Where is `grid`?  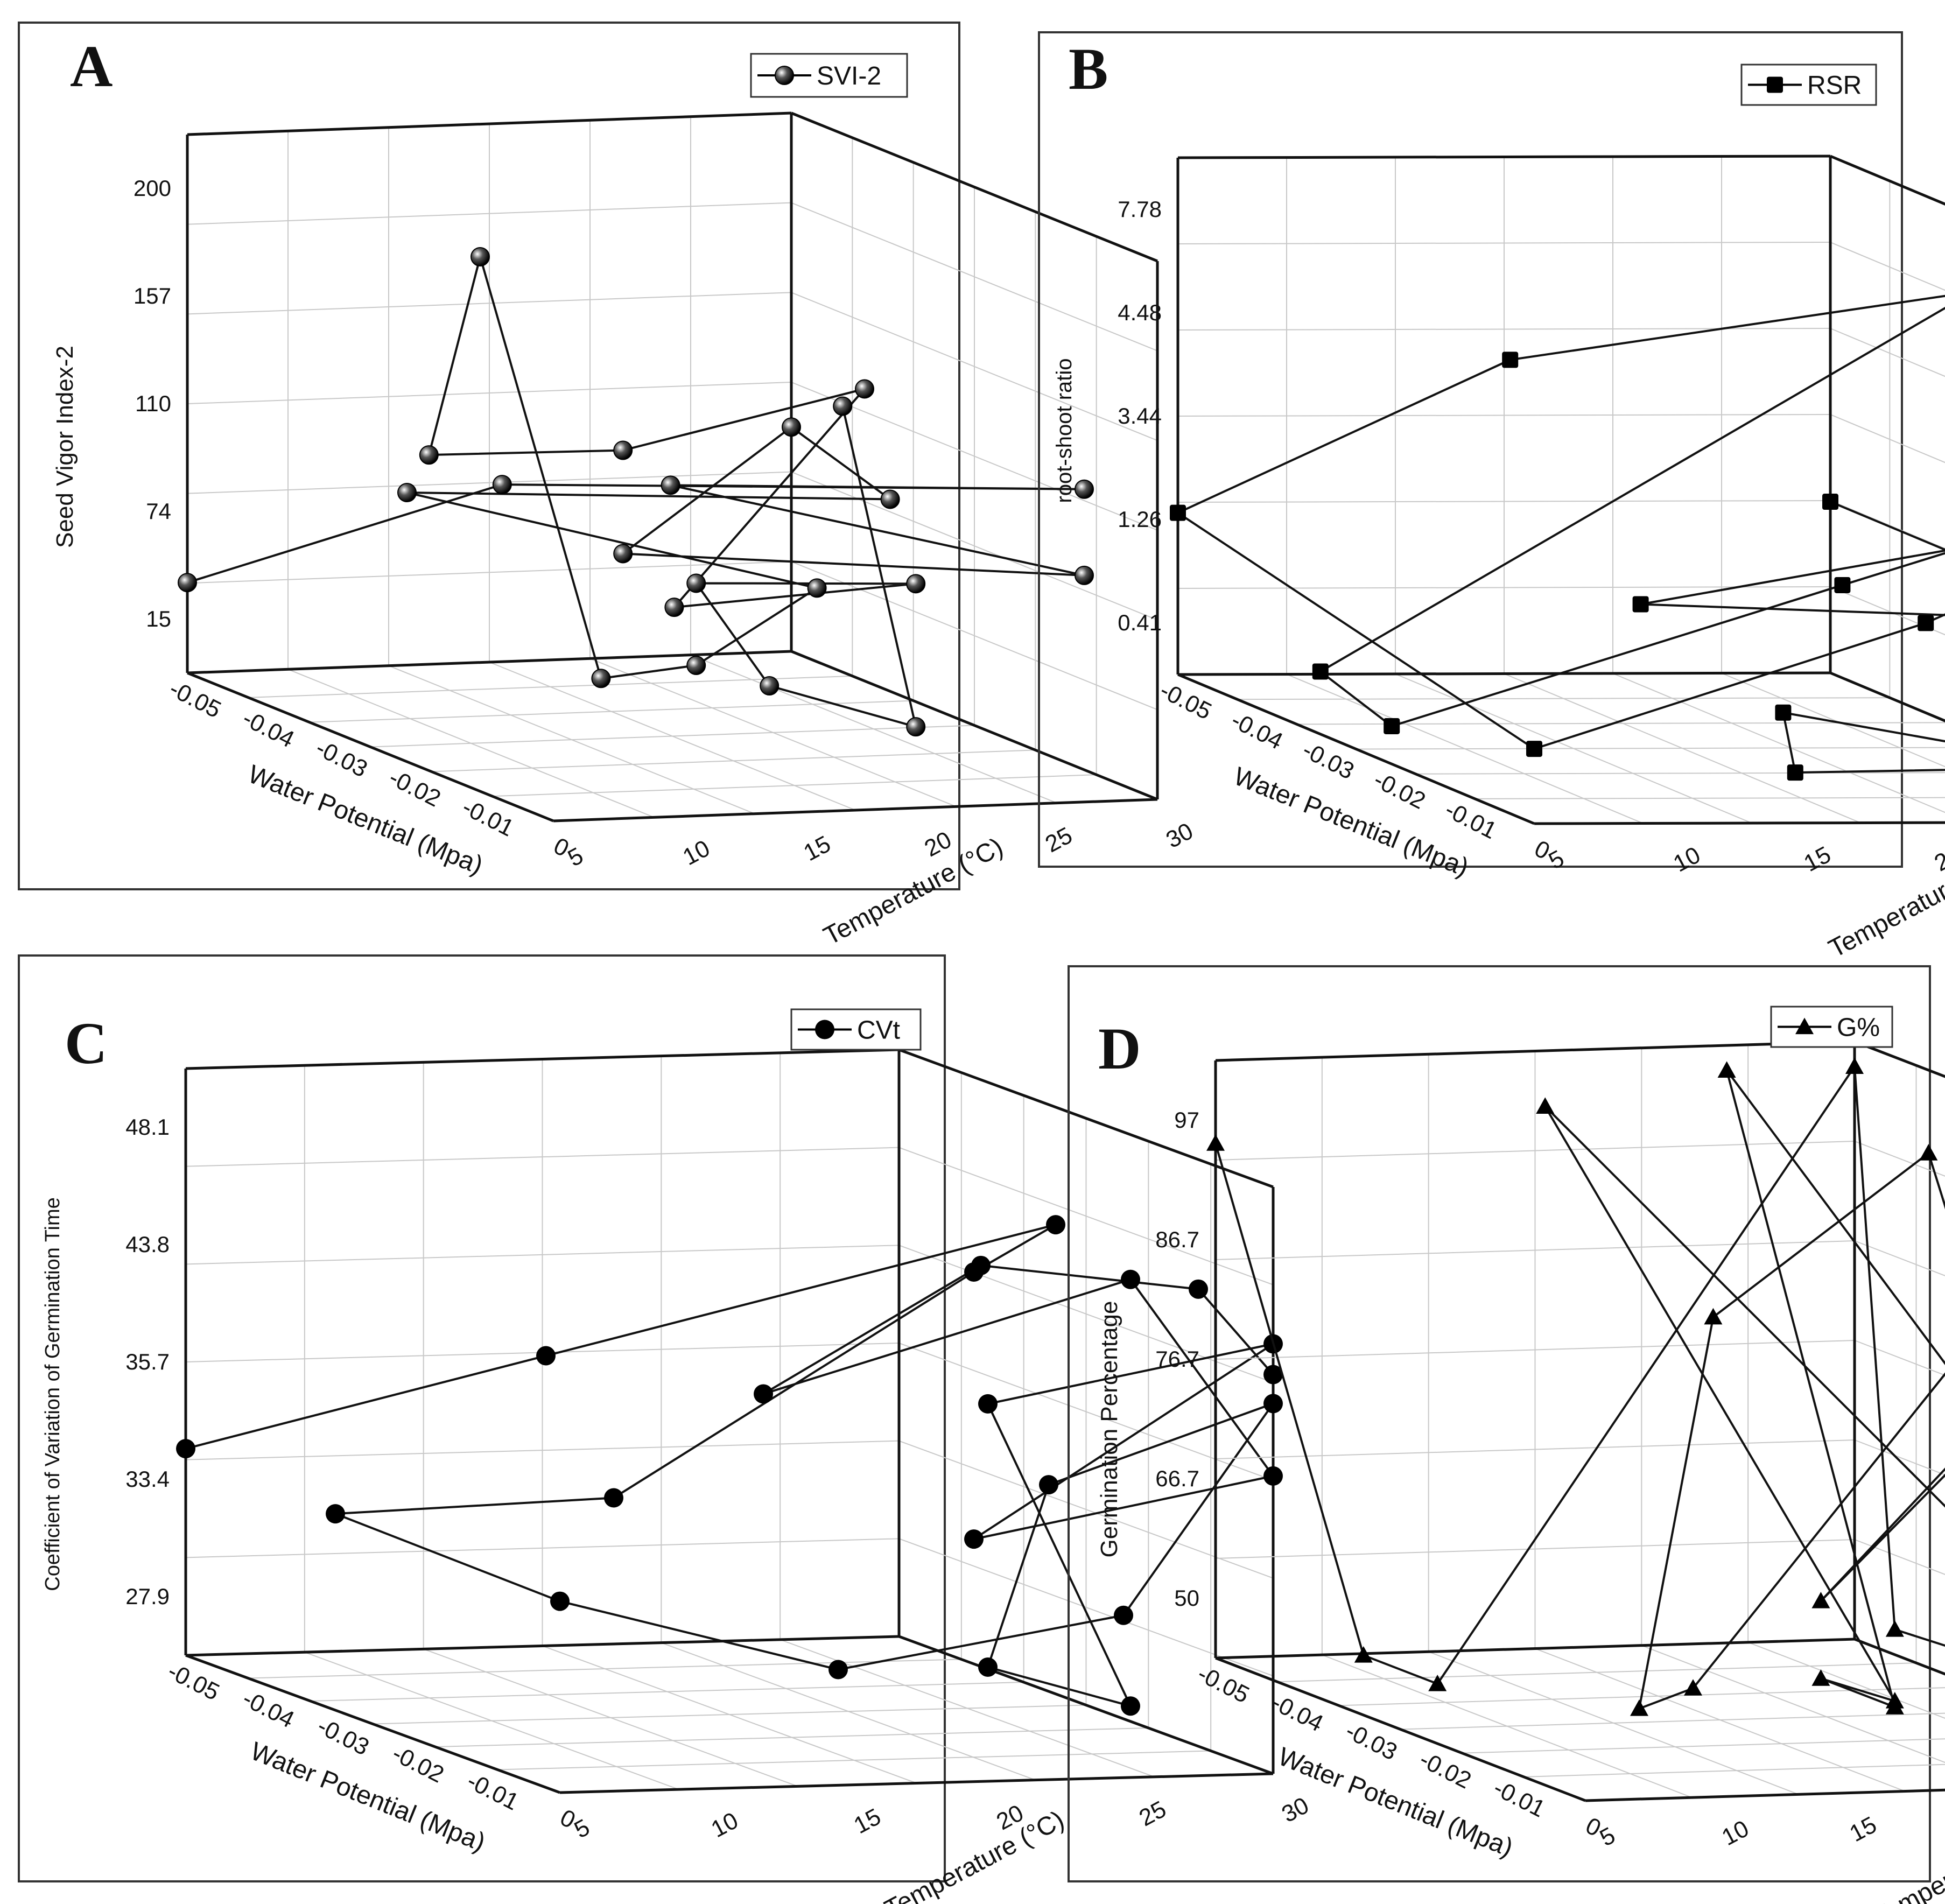
grid is located at coordinates (1580, 1421).